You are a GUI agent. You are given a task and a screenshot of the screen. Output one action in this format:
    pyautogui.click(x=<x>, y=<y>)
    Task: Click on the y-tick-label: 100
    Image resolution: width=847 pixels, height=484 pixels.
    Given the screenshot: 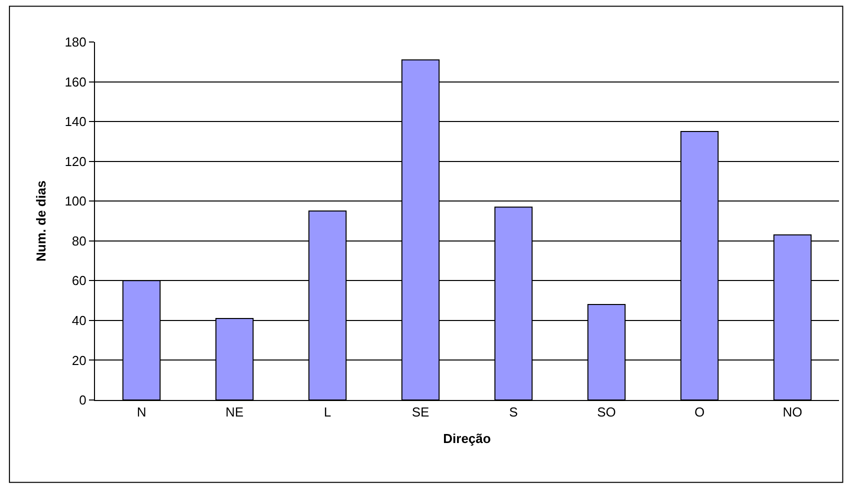 What is the action you would take?
    pyautogui.click(x=75, y=201)
    